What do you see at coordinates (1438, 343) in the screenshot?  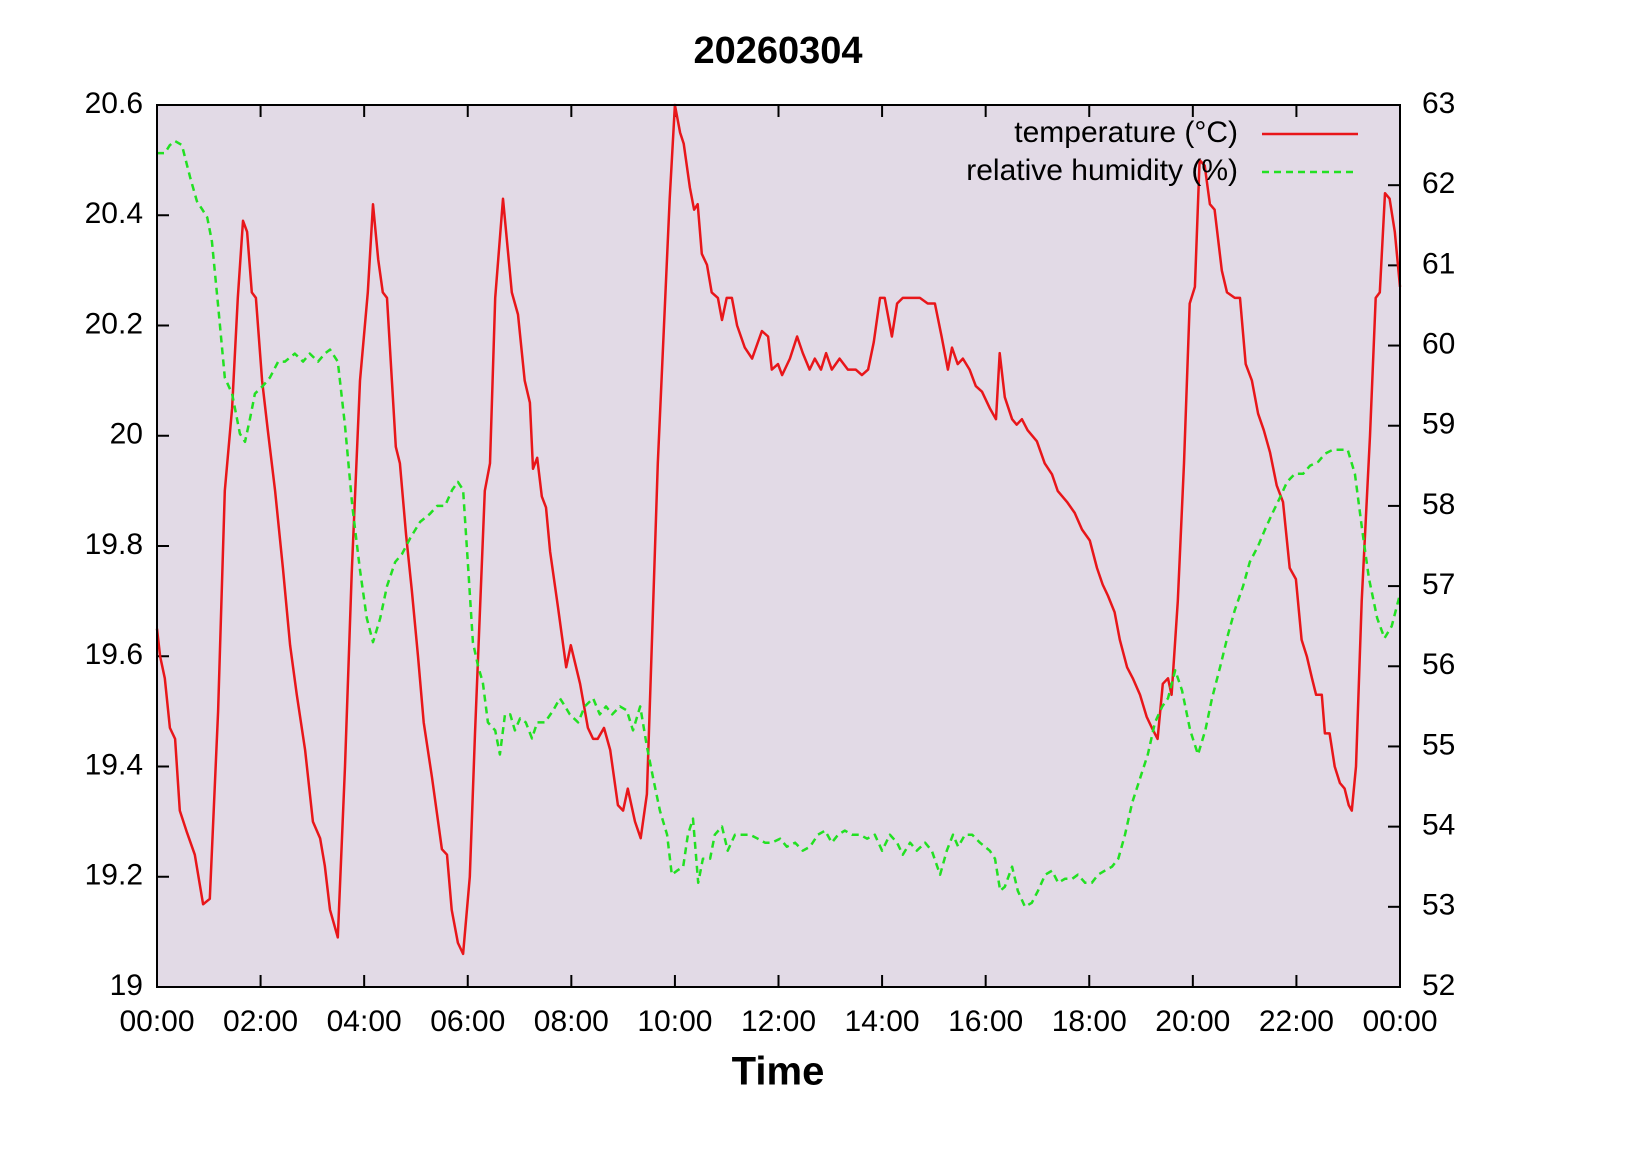 I see `y2-tick-label: 60` at bounding box center [1438, 343].